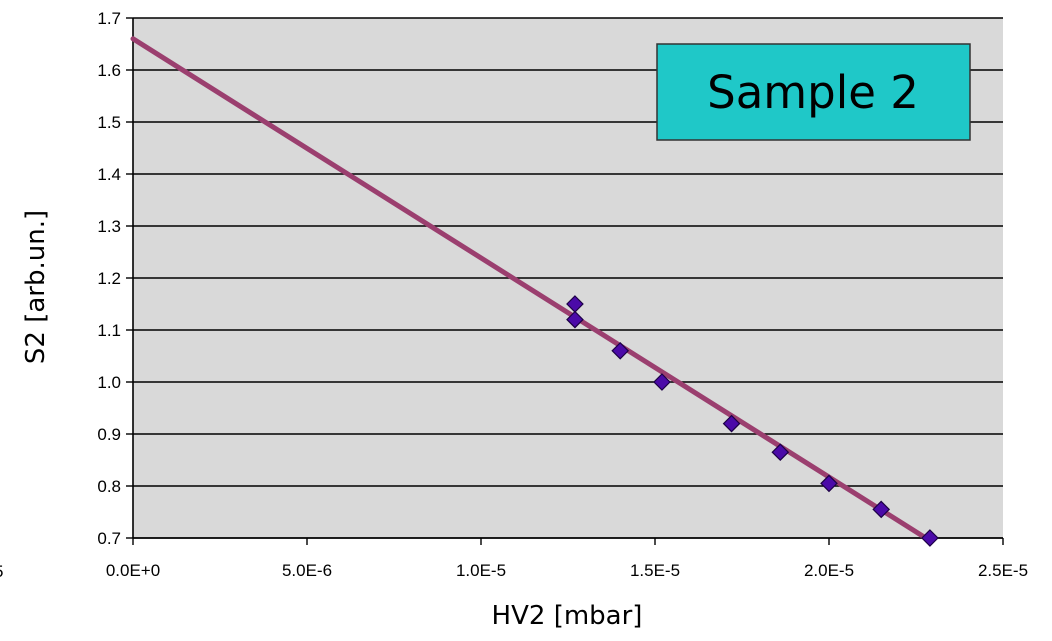 The image size is (1052, 641). Describe the element at coordinates (133, 570) in the screenshot. I see `x-tick-label: 0.0E+0` at that location.